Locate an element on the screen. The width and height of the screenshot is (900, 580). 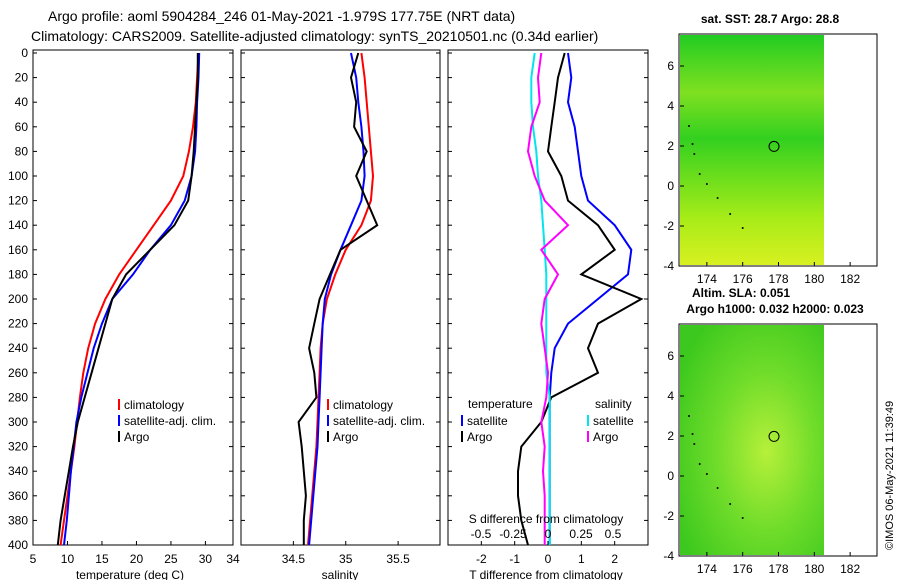
x-tick-label: 30 is located at coordinates (206, 559).